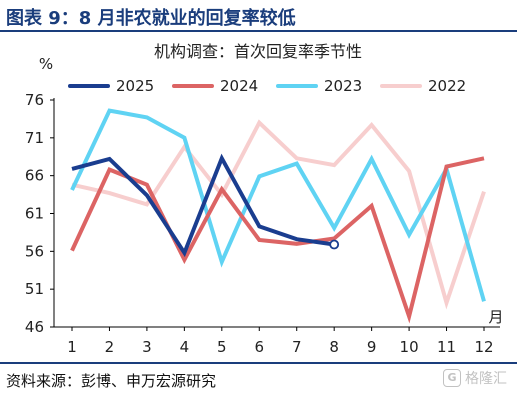  Describe the element at coordinates (483, 347) in the screenshot. I see `x-tick-label: 12` at that location.